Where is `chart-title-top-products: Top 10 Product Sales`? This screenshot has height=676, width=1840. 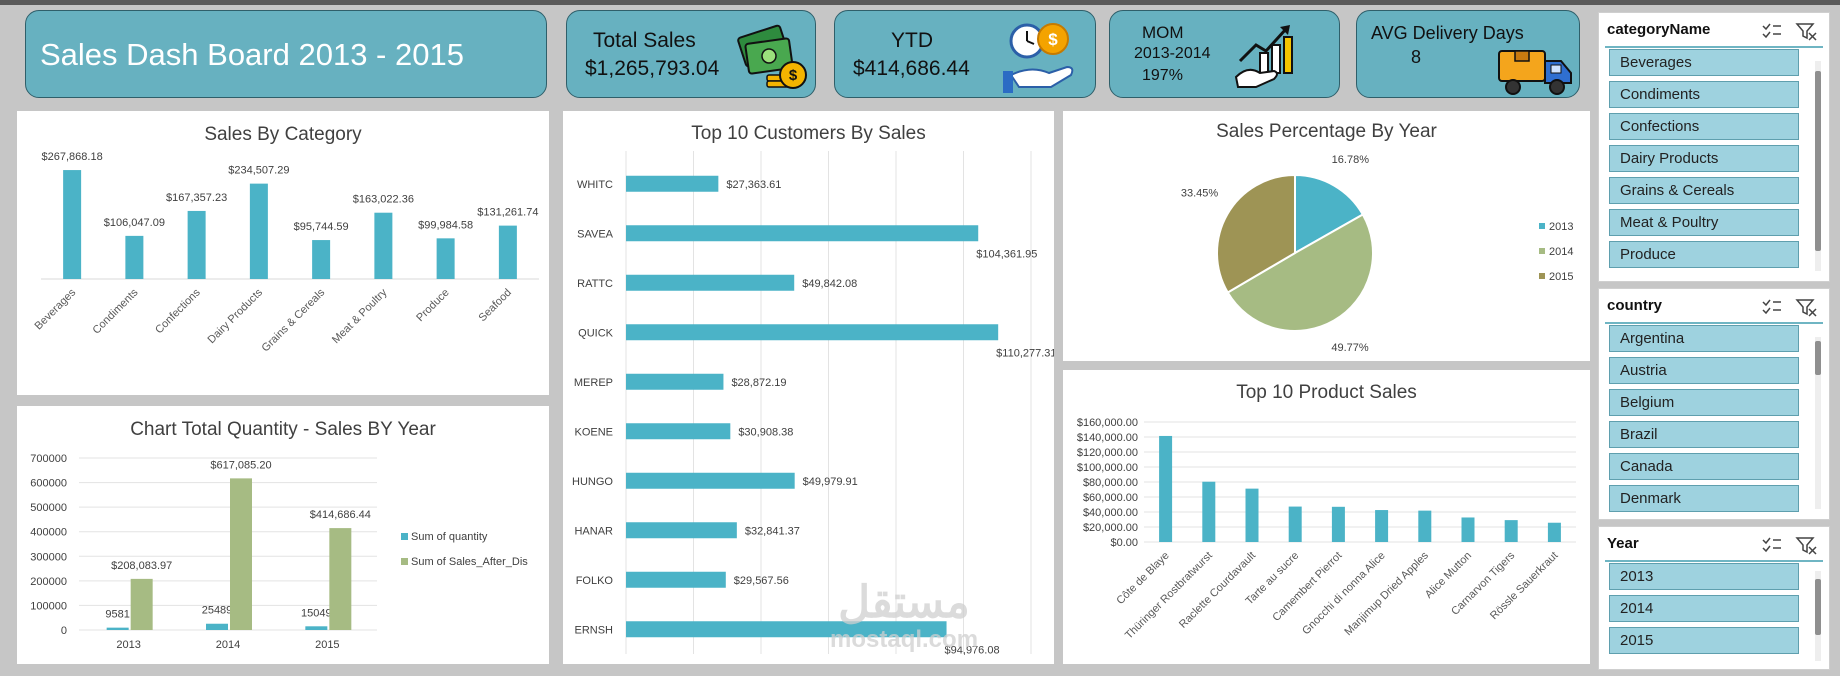 chart-title-top-products: Top 10 Product Sales is located at coordinates (1326, 392).